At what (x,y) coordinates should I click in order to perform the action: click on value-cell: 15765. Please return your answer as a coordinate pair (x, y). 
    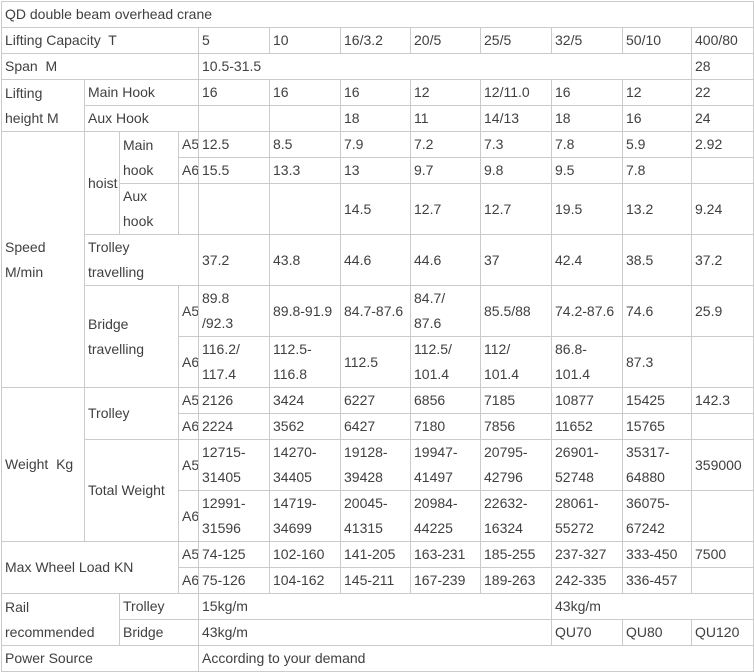
    Looking at the image, I should click on (657, 426).